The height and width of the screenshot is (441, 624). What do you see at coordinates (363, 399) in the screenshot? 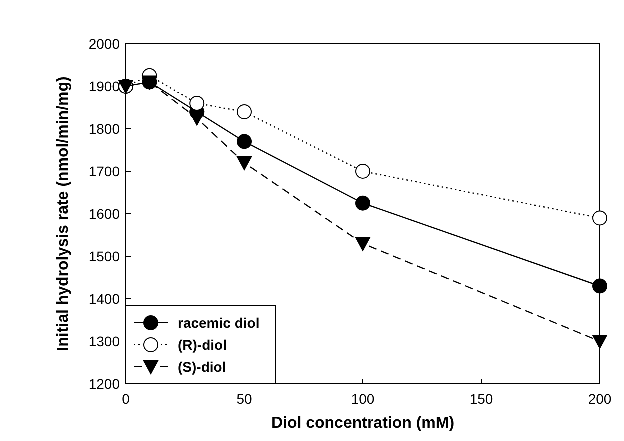
I see `x-tick-label: 100` at bounding box center [363, 399].